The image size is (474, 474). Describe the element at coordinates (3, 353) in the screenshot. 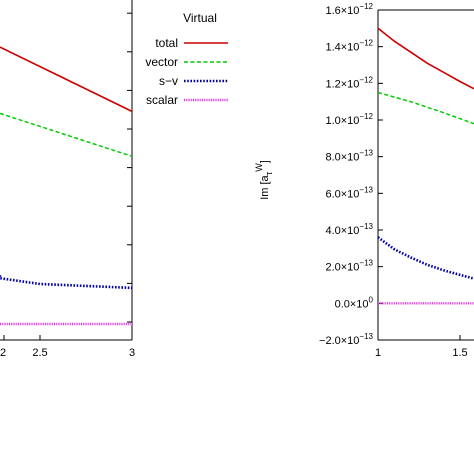

I see `left-x-tick-label-partial: 2` at that location.